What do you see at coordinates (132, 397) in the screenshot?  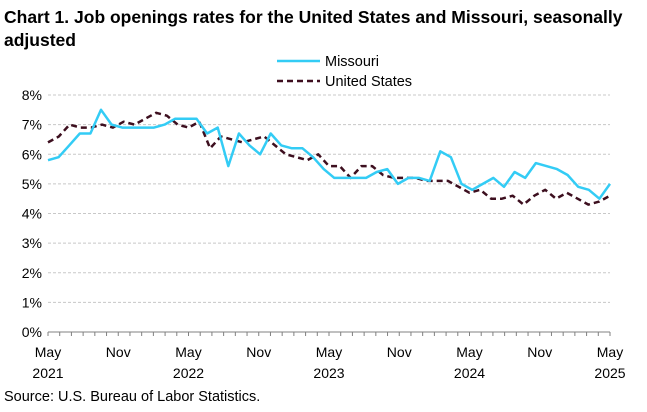 I see `source-note: Source: U.S. Bureau of Labor Statistics.` at bounding box center [132, 397].